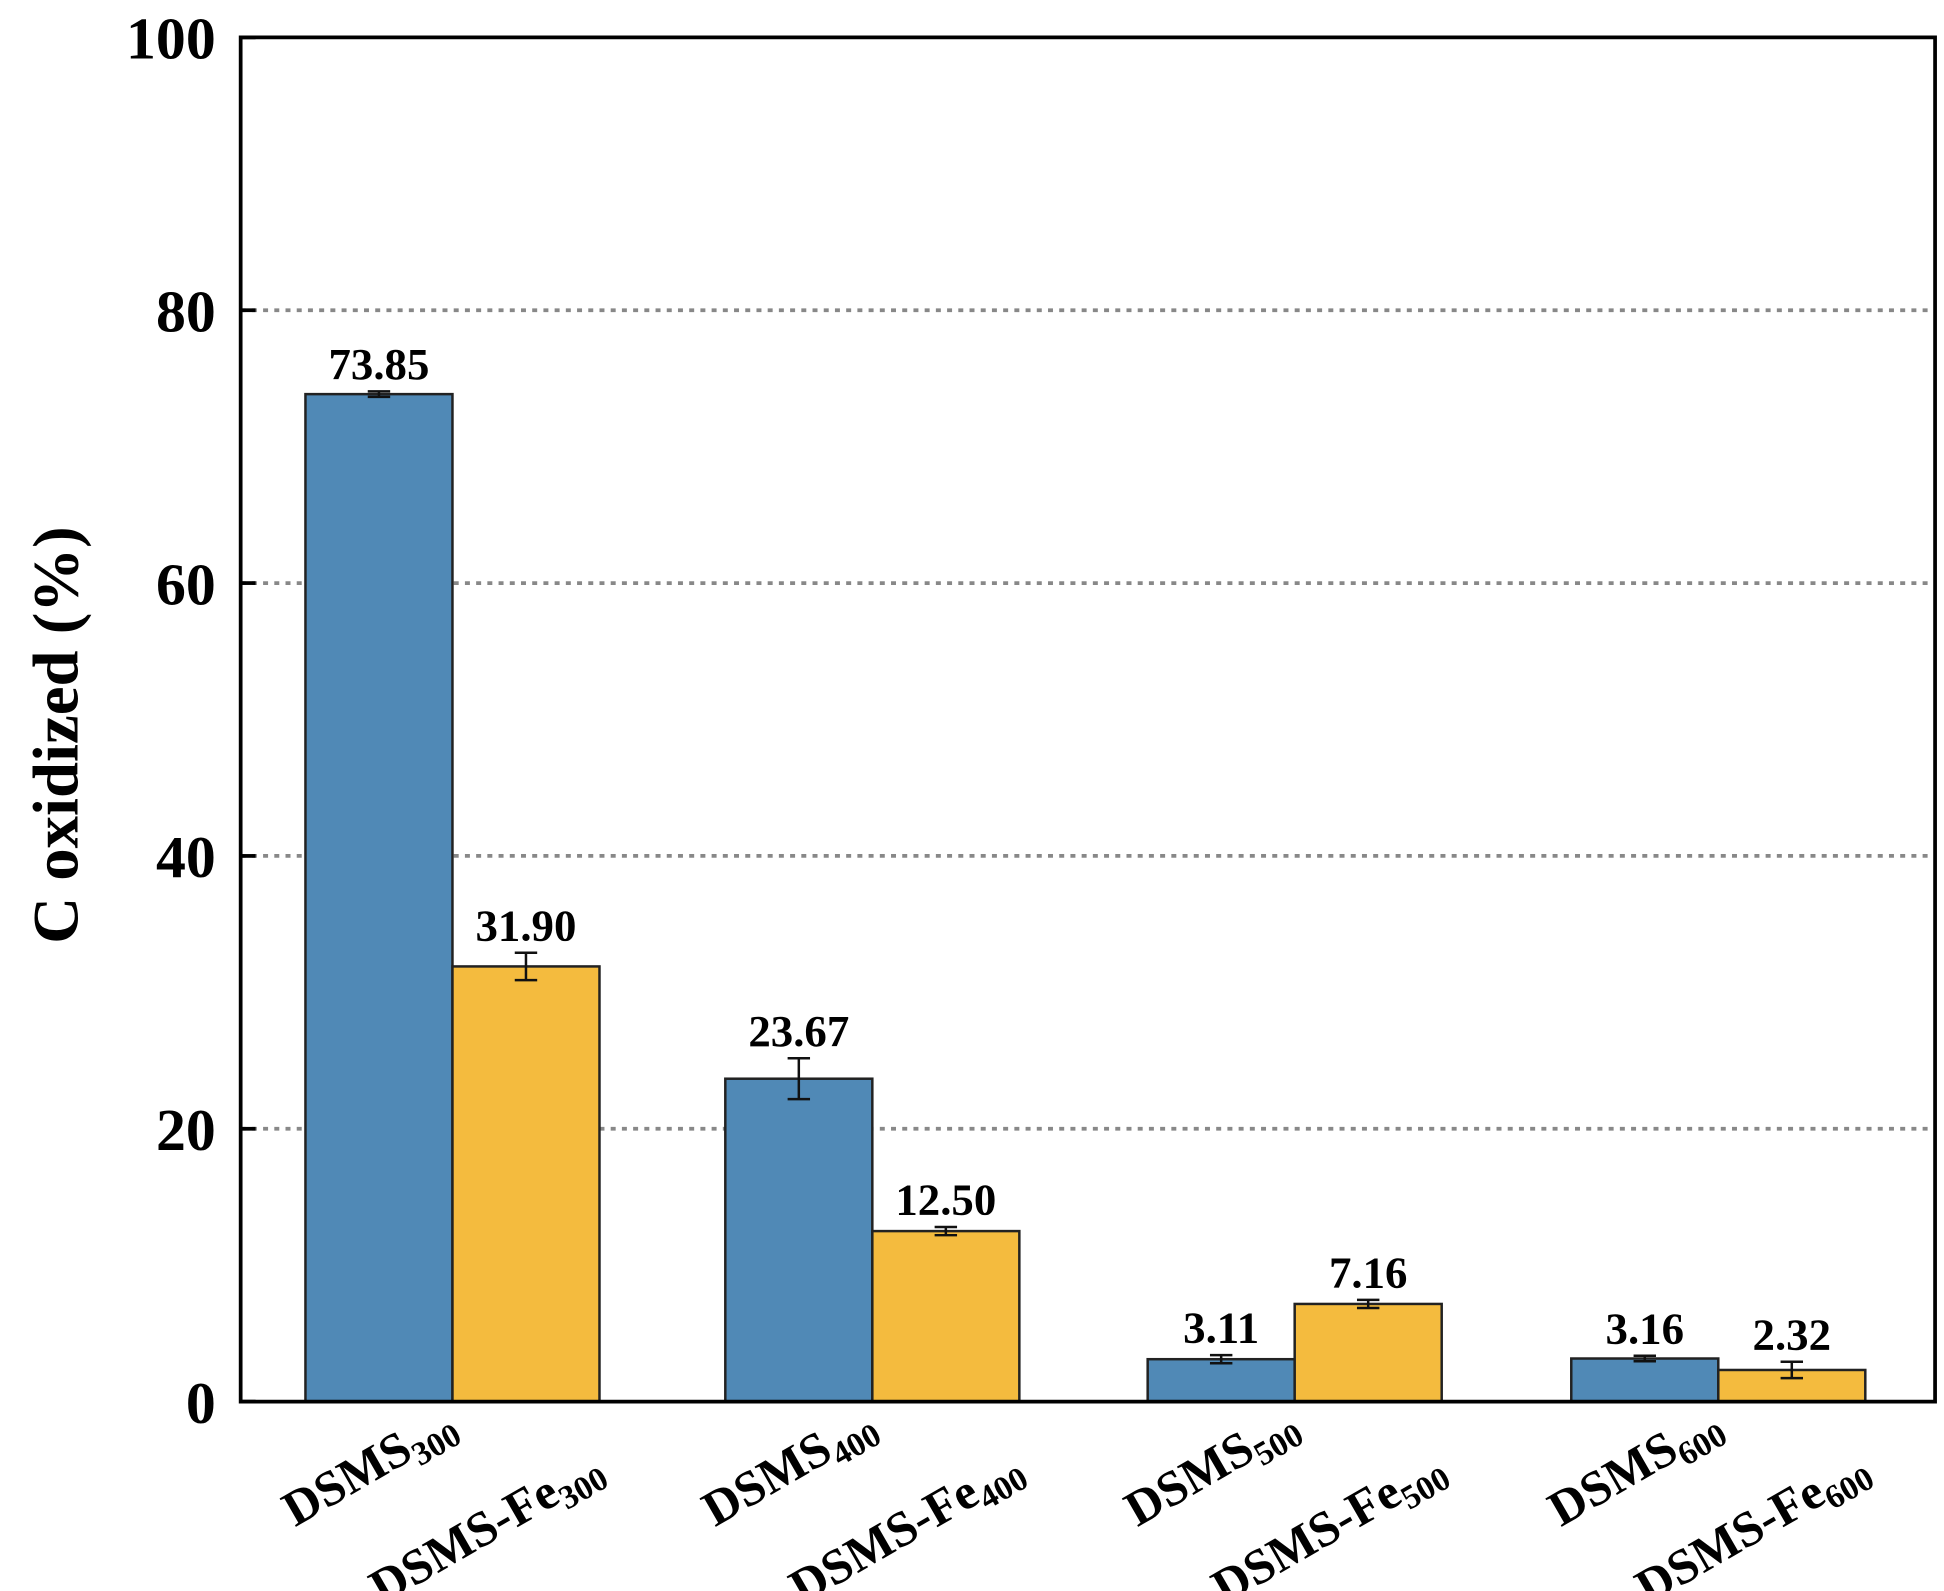 This screenshot has height=1591, width=1944. Describe the element at coordinates (186, 584) in the screenshot. I see `y-tick-label: 60` at that location.